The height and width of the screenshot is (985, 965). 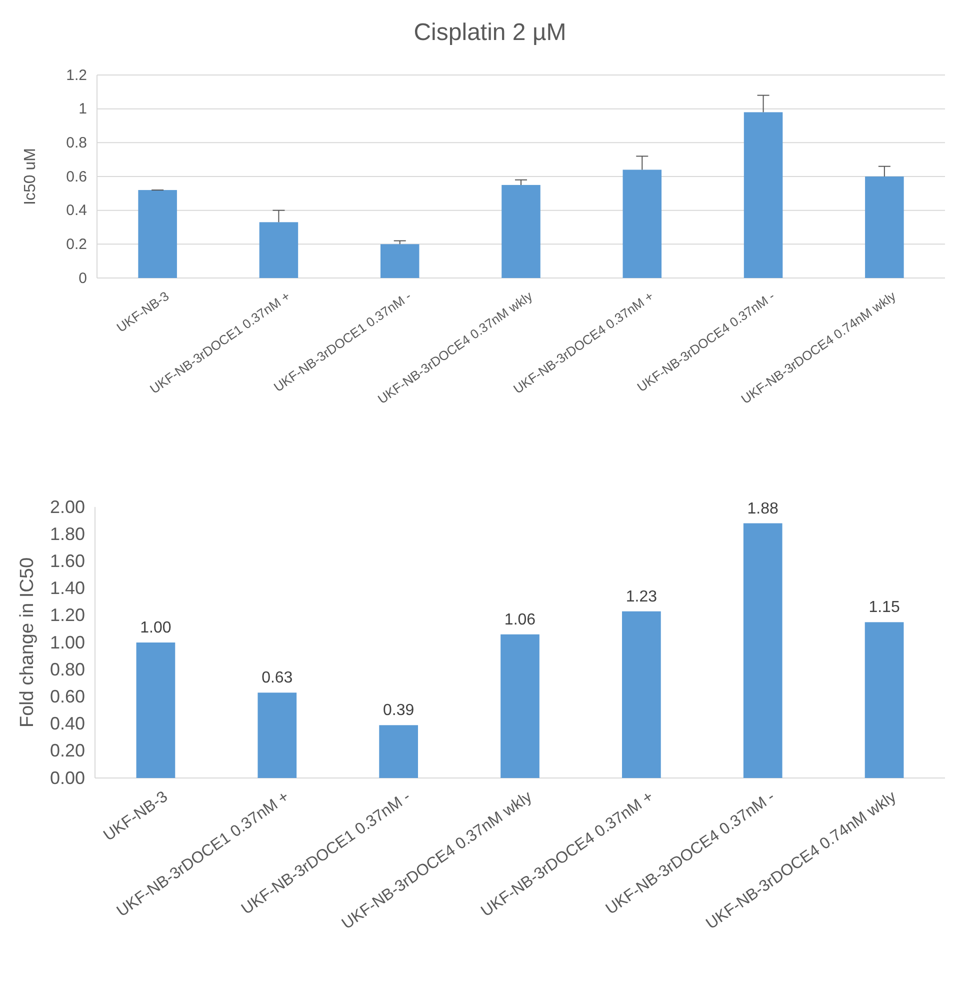 What do you see at coordinates (520, 619) in the screenshot?
I see `data-label: 1.06` at bounding box center [520, 619].